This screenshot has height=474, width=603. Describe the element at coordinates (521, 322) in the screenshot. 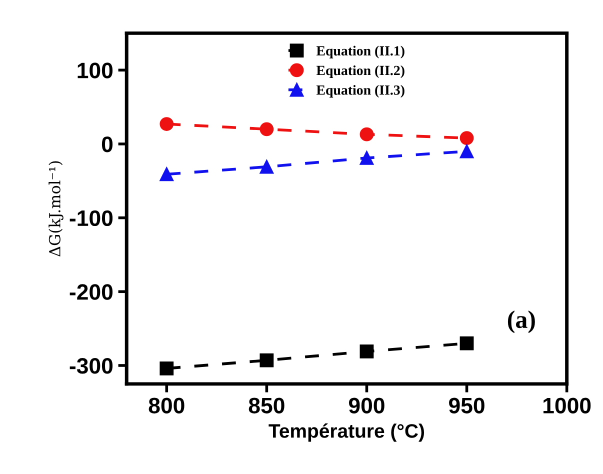

I see `annotation: (a)` at that location.